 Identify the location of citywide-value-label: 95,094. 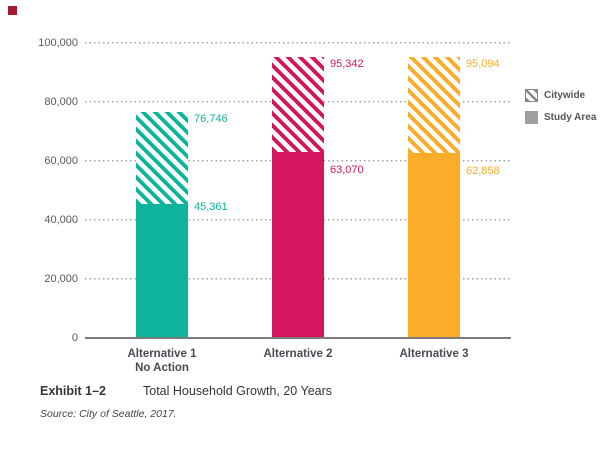
(483, 64).